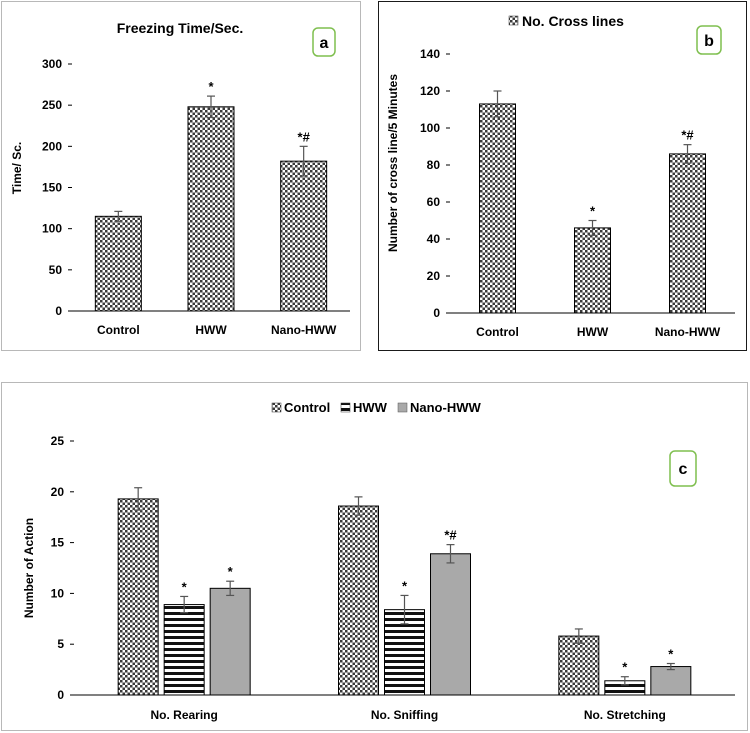  Describe the element at coordinates (404, 715) in the screenshot. I see `x-category-label-no-sniffing: No. Sniffing` at that location.